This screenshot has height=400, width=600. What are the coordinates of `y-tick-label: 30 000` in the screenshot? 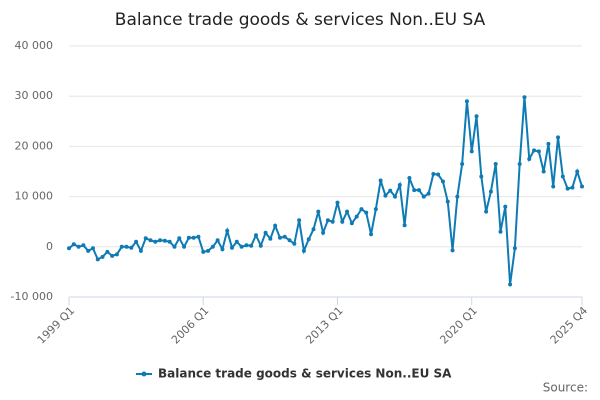 It's located at (34, 95).